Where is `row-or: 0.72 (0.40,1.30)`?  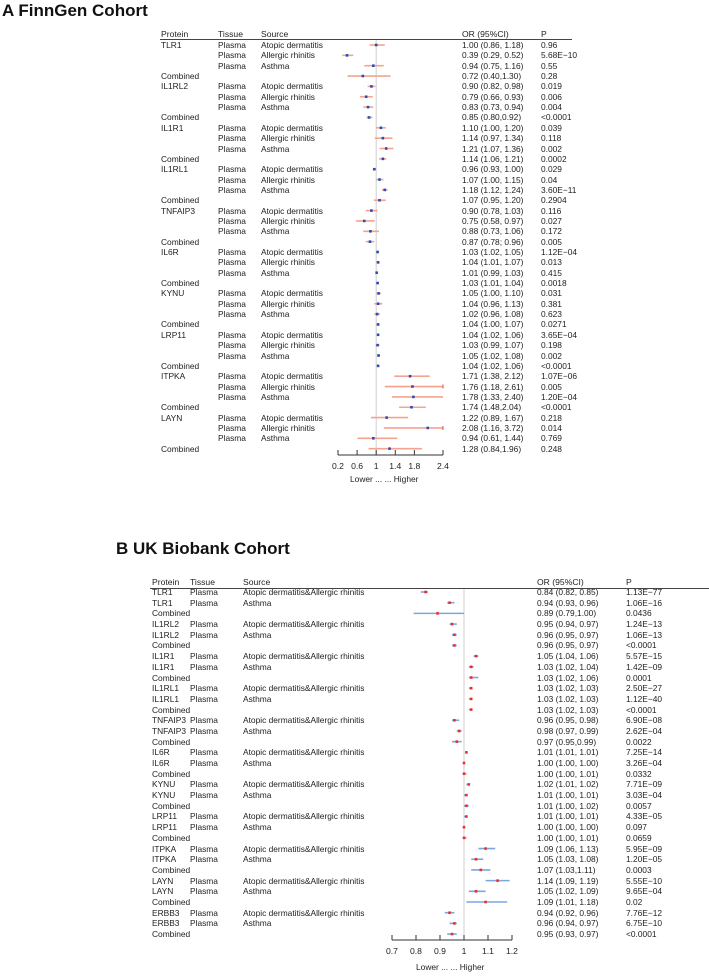
row-or: 0.72 (0.40,1.30) is located at coordinates (492, 76).